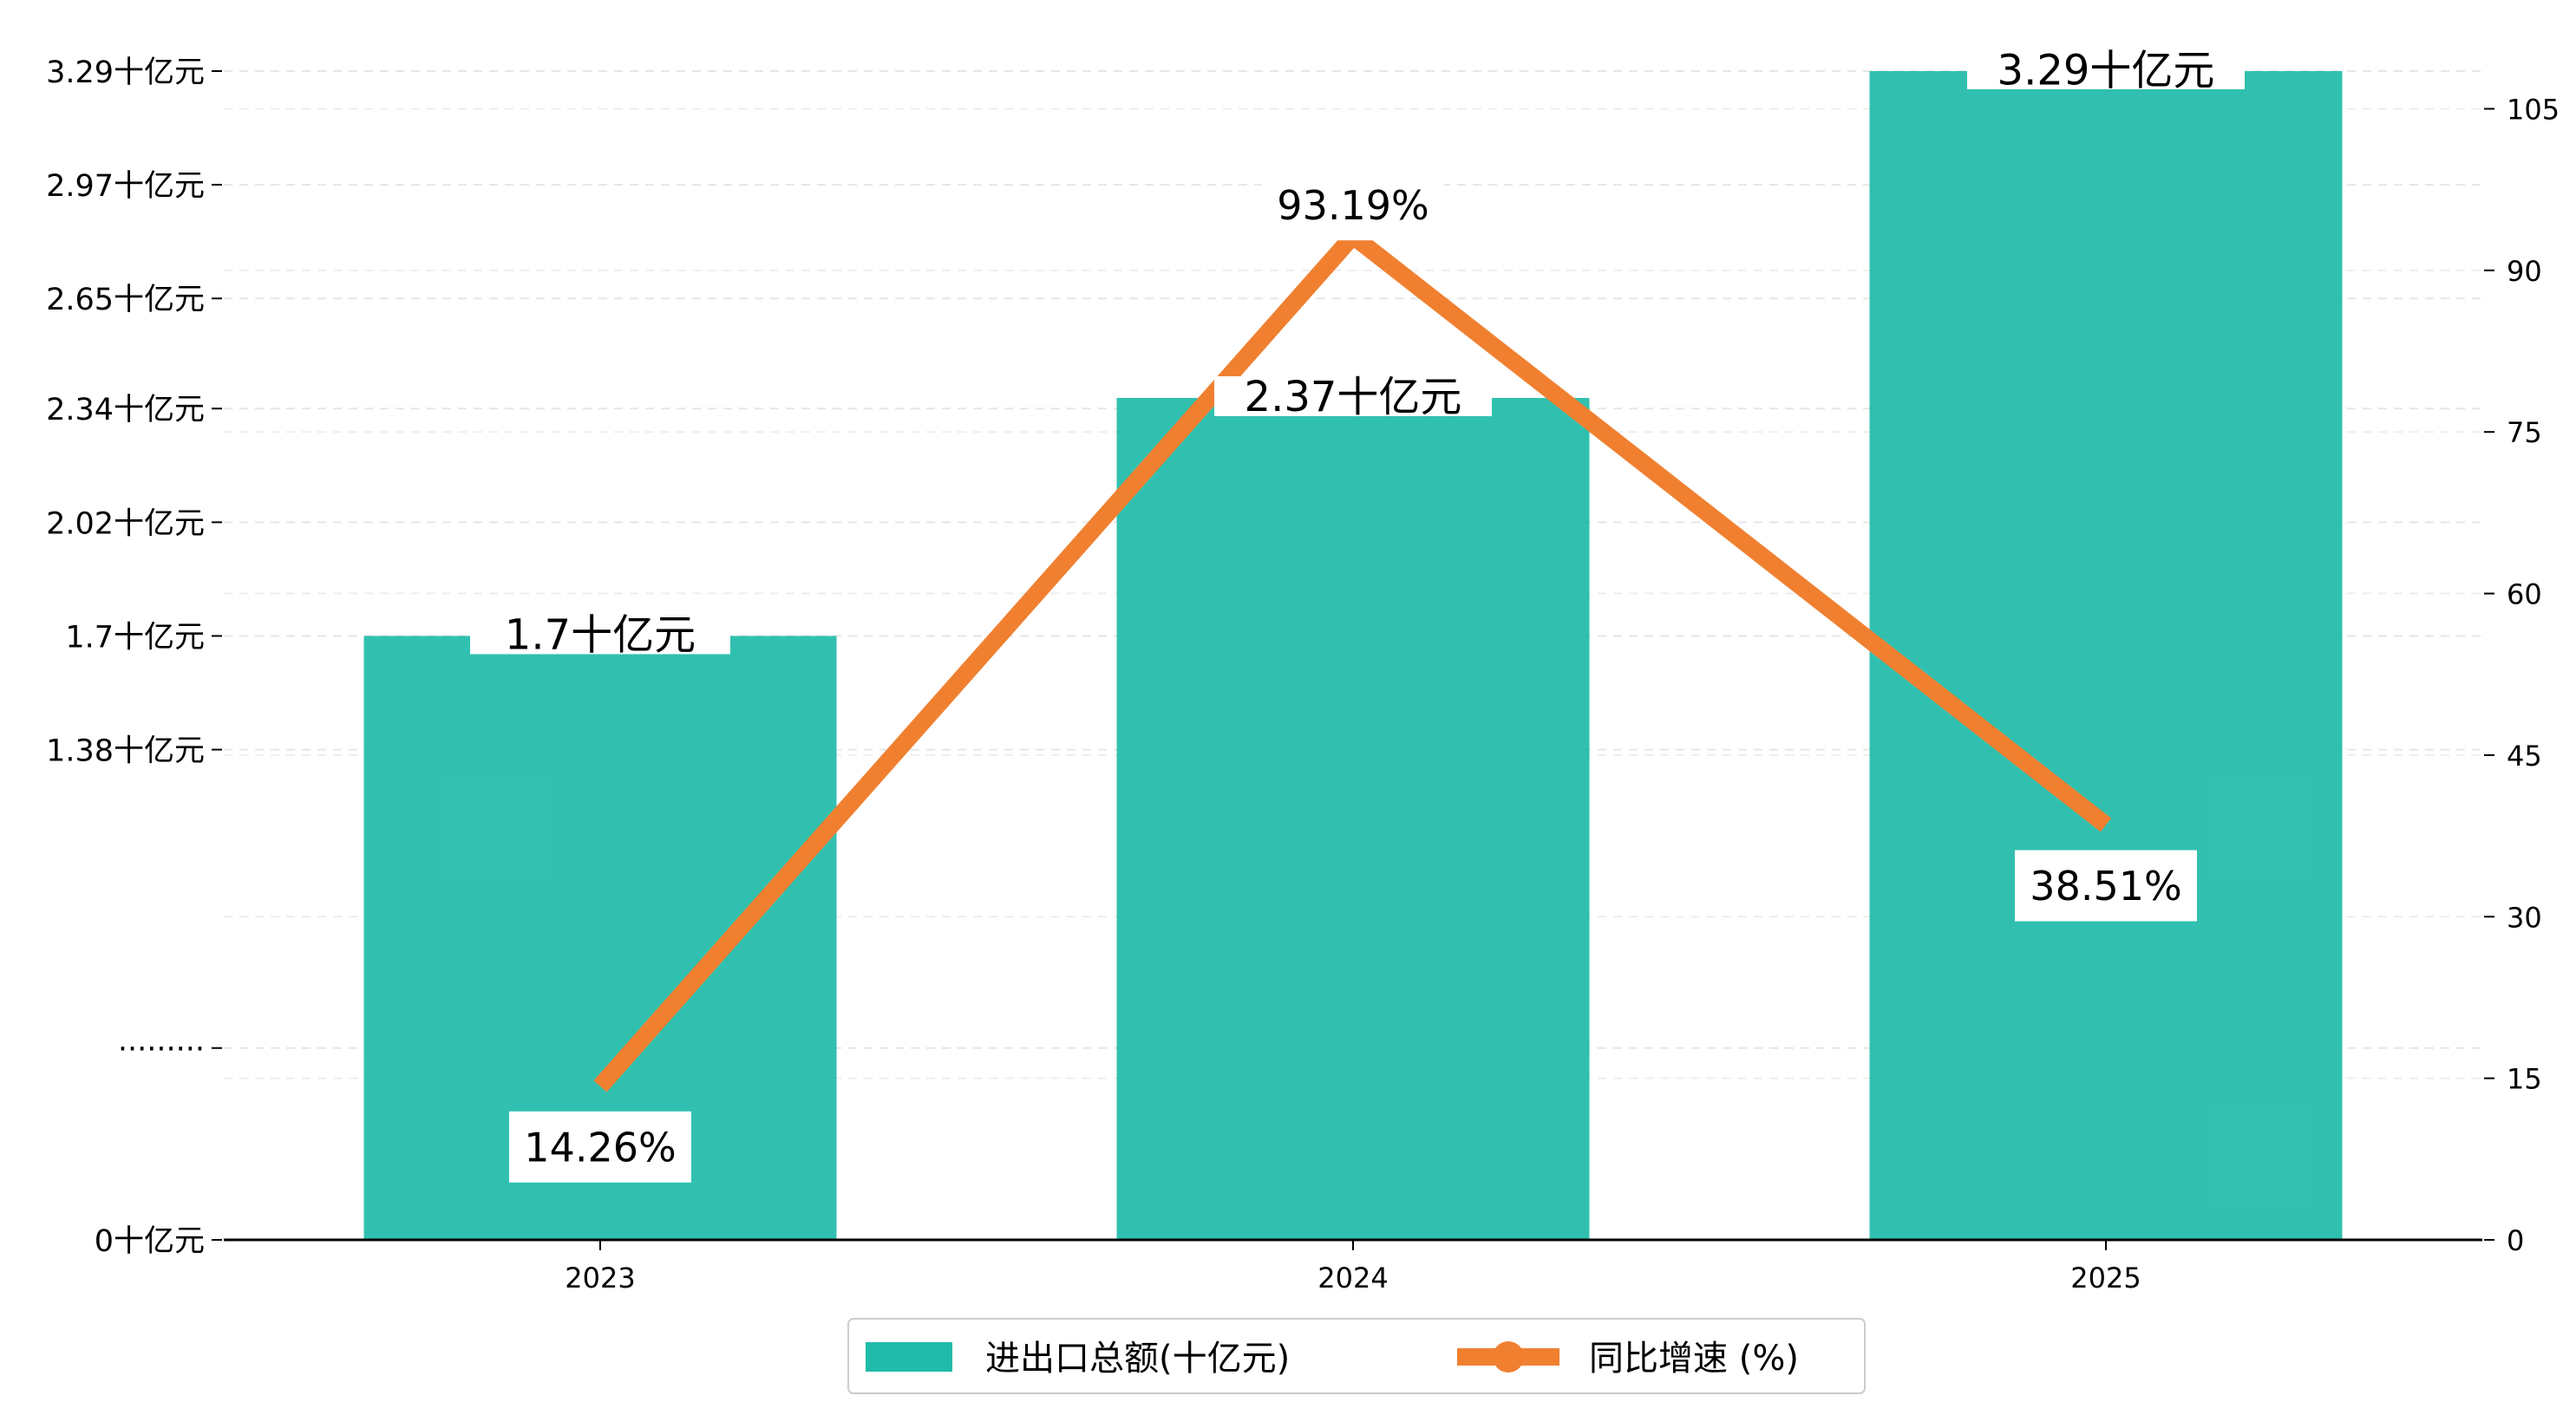 The image size is (2576, 1415). What do you see at coordinates (125, 410) in the screenshot?
I see `y-left-tick-label: 2.34十亿元` at bounding box center [125, 410].